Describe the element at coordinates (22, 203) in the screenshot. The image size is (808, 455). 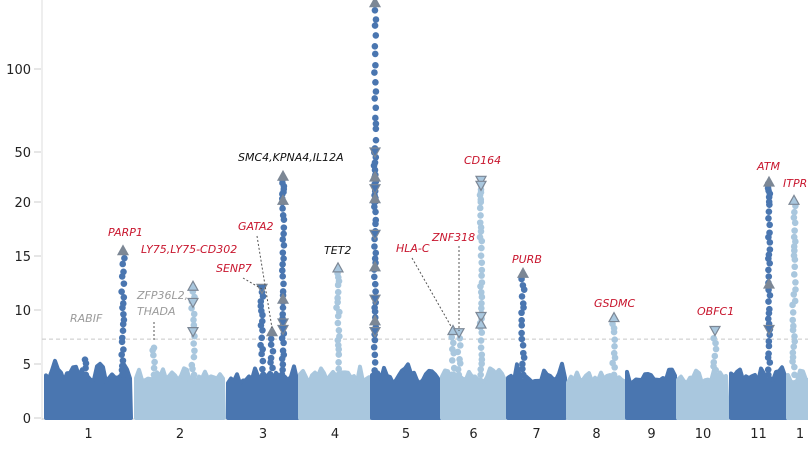
I see `y-tick-label: 20` at that location.